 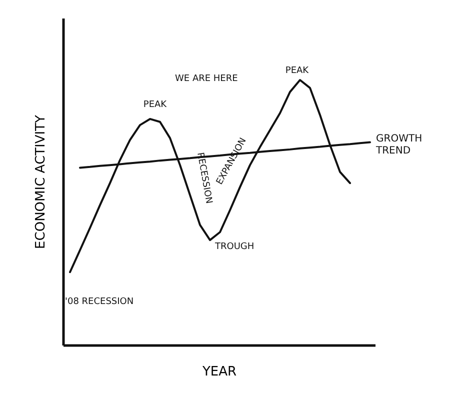 I want to click on annotation: WE ARE HERE, so click(x=206, y=79).